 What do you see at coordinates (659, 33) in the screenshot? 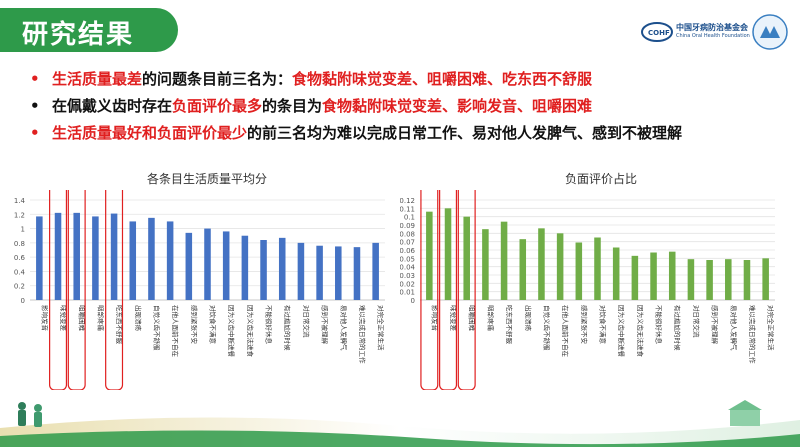
I see `logo-badge: COHF` at bounding box center [659, 33].